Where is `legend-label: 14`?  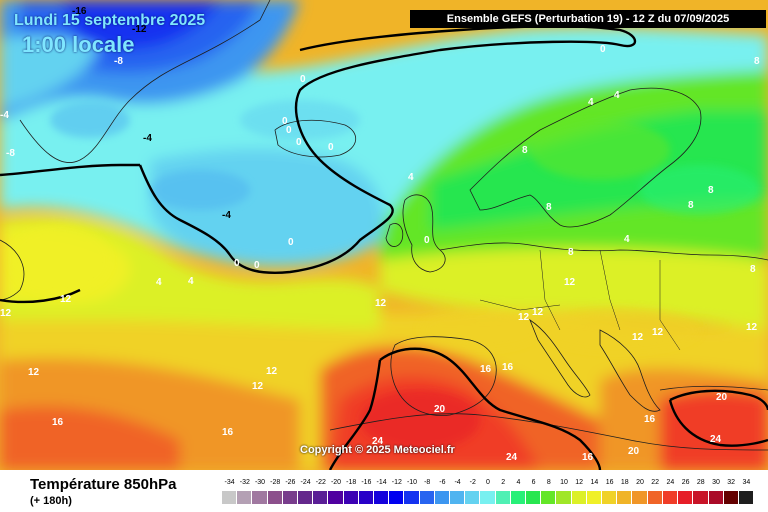 legend-label: 14 is located at coordinates (594, 482).